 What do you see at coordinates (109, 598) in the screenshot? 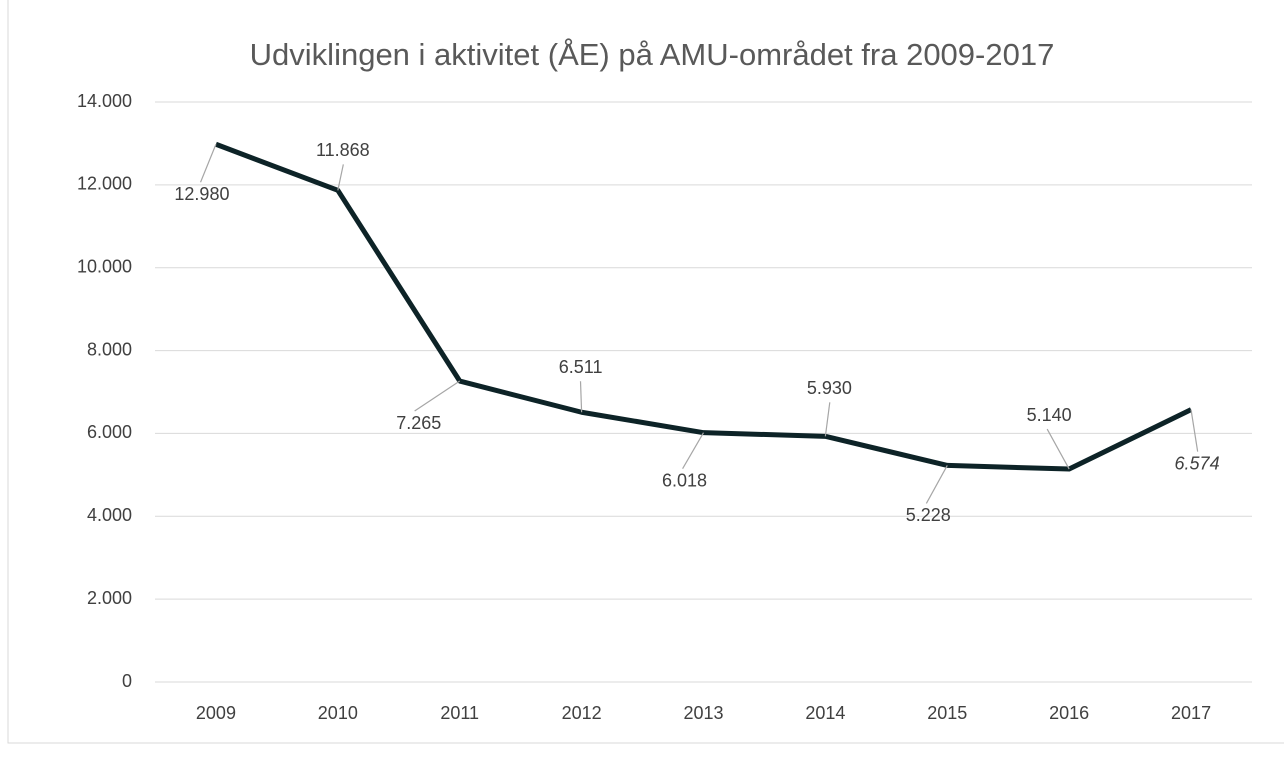
I see `y-tick-label: 2.000` at bounding box center [109, 598].